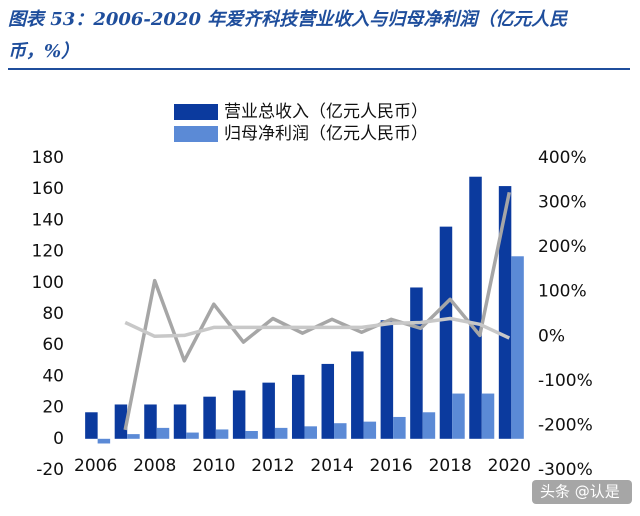 This screenshot has height=516, width=640. I want to click on y2-tick-label: 200%, so click(562, 247).